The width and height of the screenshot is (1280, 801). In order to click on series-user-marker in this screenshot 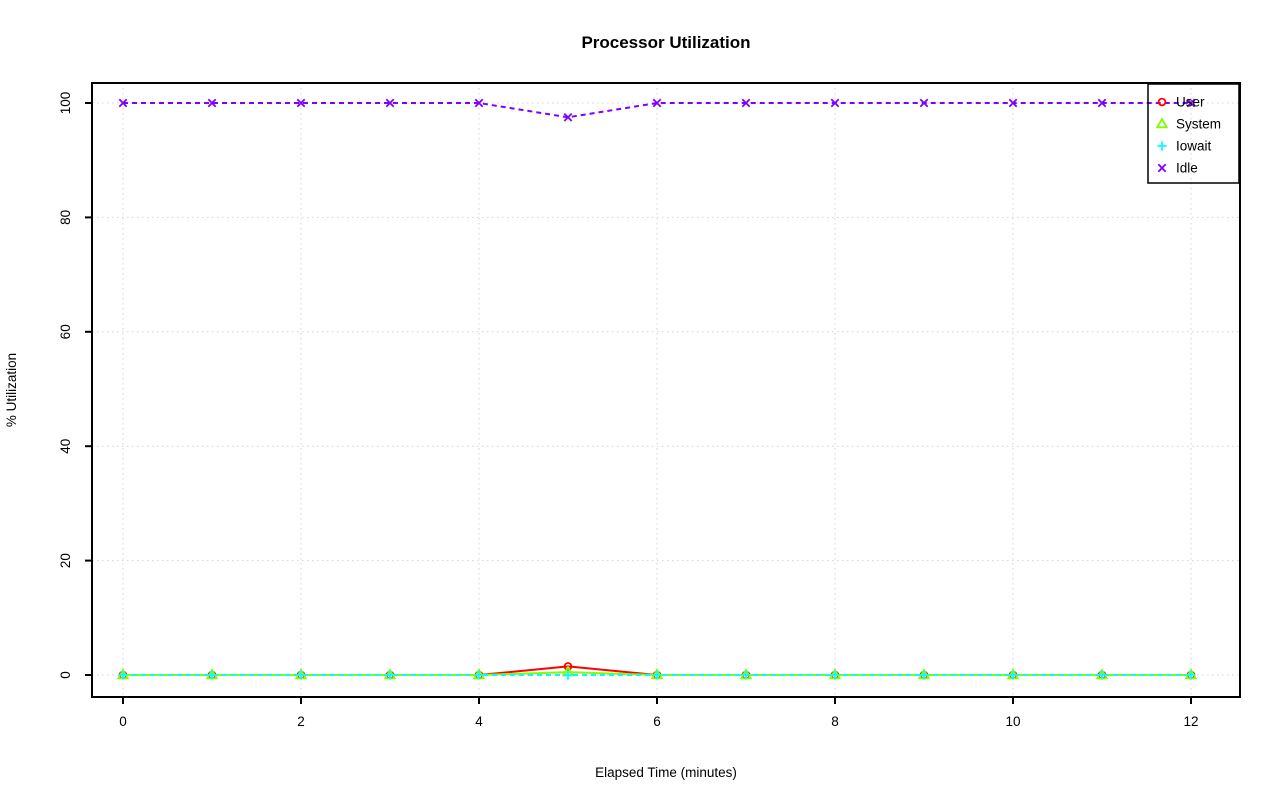, I will do `click(568, 666)`.